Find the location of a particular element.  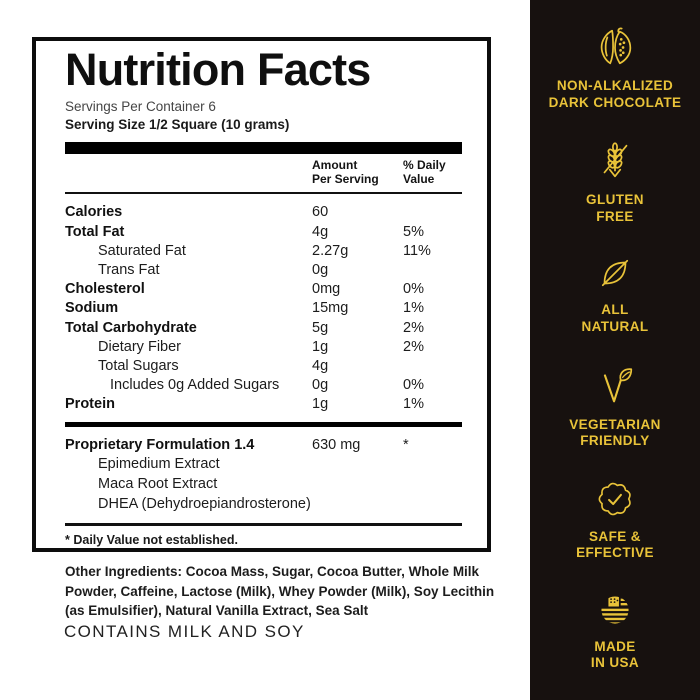

wheat-crossed-icon is located at coordinates (615, 160).